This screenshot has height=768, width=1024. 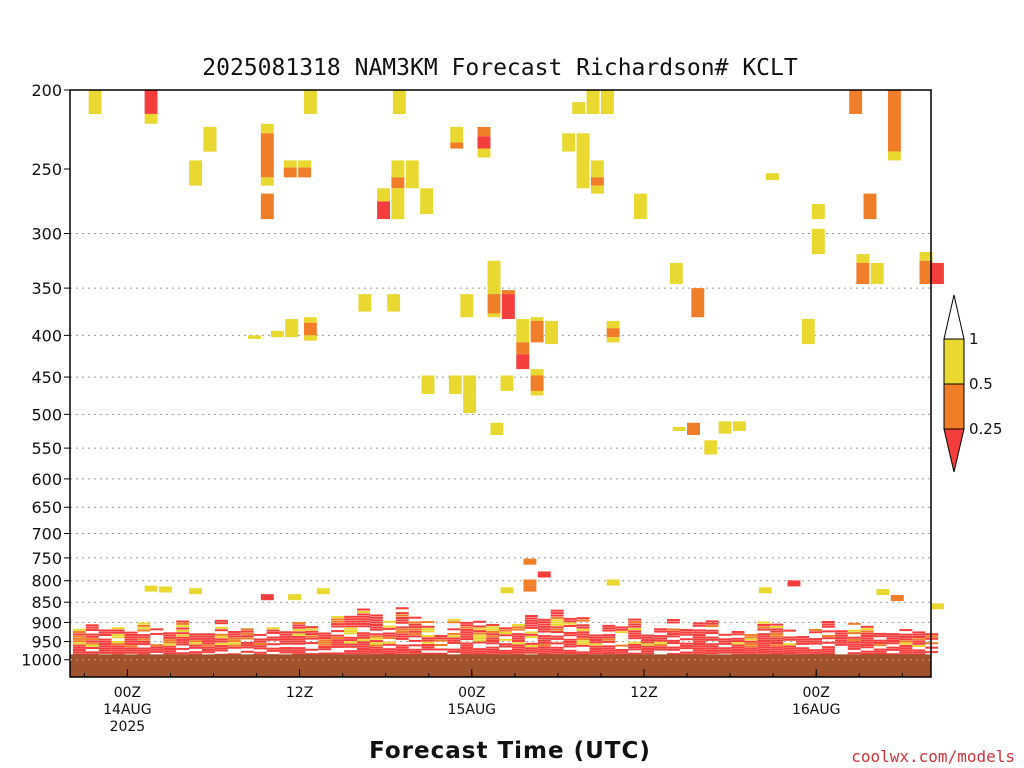 What do you see at coordinates (127, 693) in the screenshot?
I see `xtick-label-0-0: 00Z` at bounding box center [127, 693].